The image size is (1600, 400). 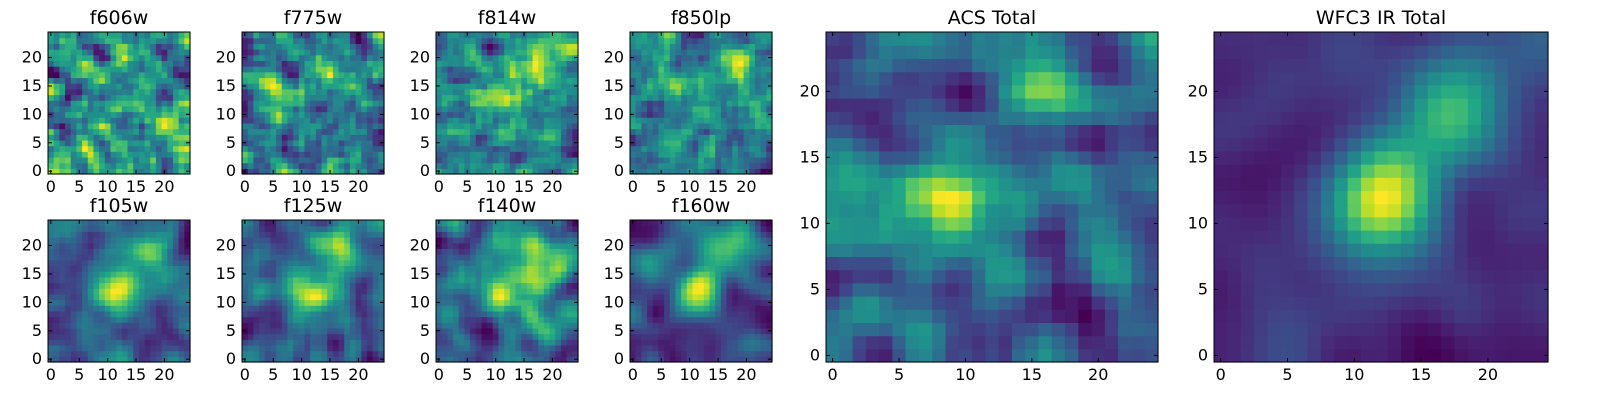 What do you see at coordinates (313, 18) in the screenshot?
I see `panel-title: f775w` at bounding box center [313, 18].